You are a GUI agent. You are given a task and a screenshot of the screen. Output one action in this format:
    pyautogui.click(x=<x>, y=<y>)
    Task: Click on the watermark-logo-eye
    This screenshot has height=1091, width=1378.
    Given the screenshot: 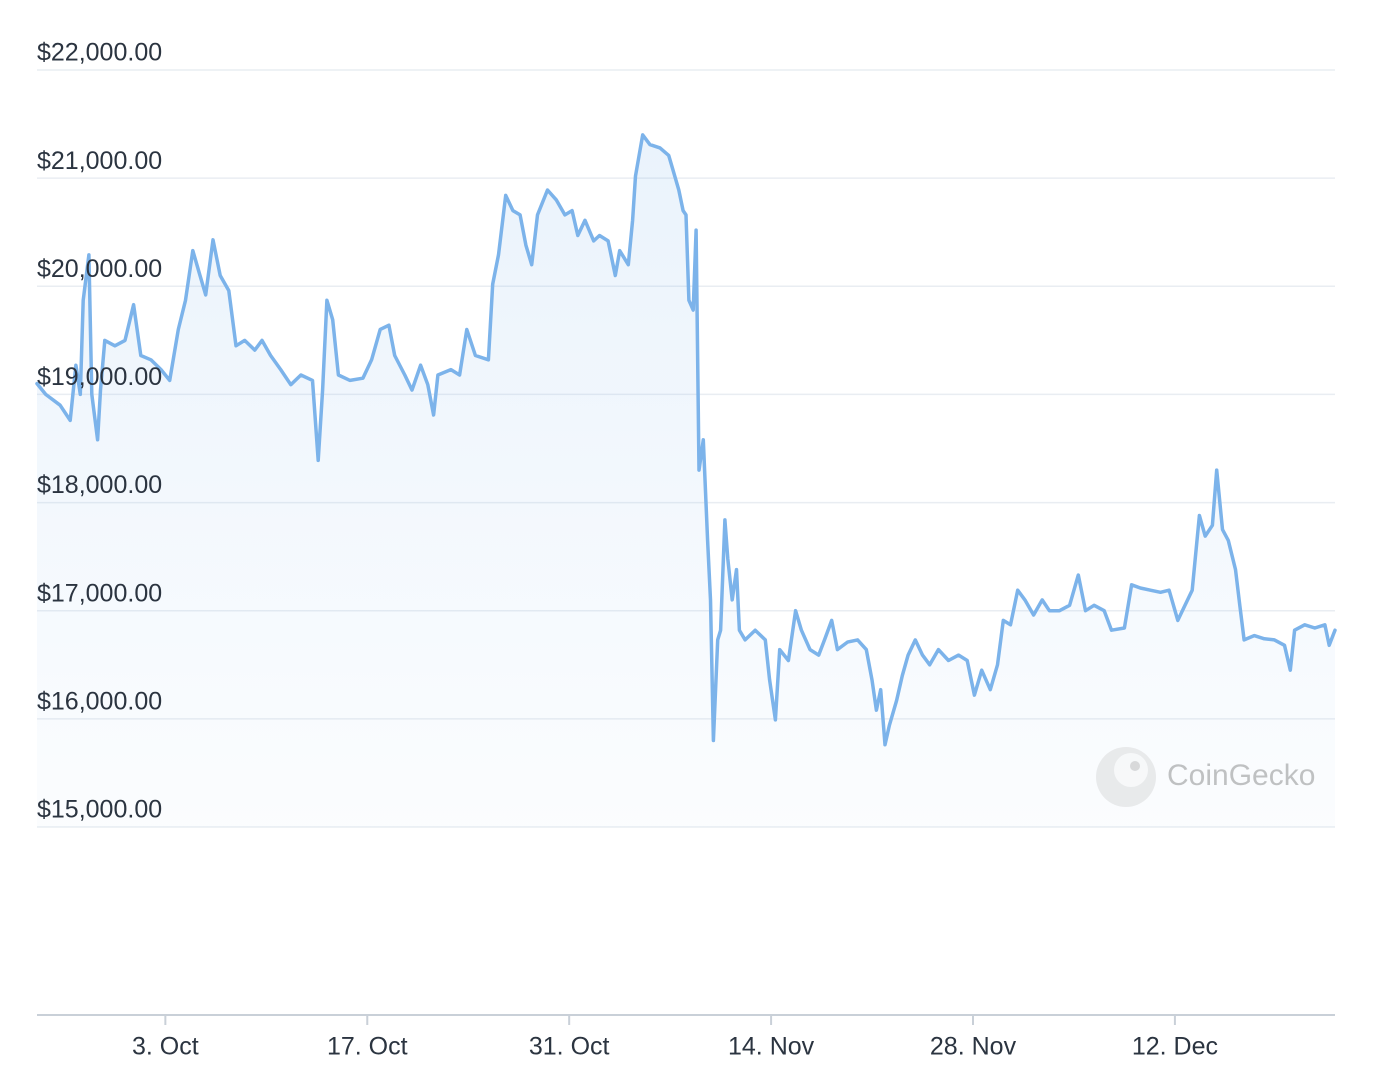 What is the action you would take?
    pyautogui.click(x=1135, y=766)
    